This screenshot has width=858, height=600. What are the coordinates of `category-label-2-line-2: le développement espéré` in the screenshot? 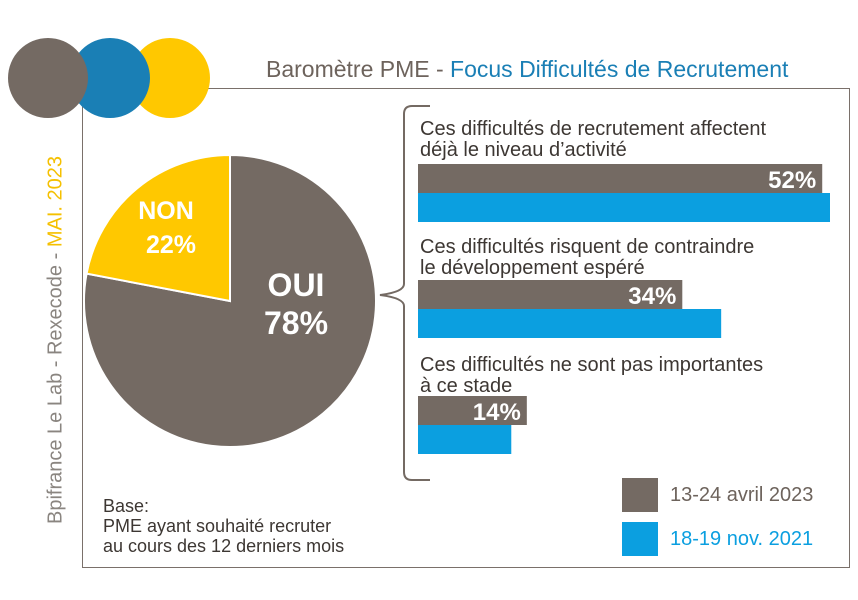 It's located at (532, 268).